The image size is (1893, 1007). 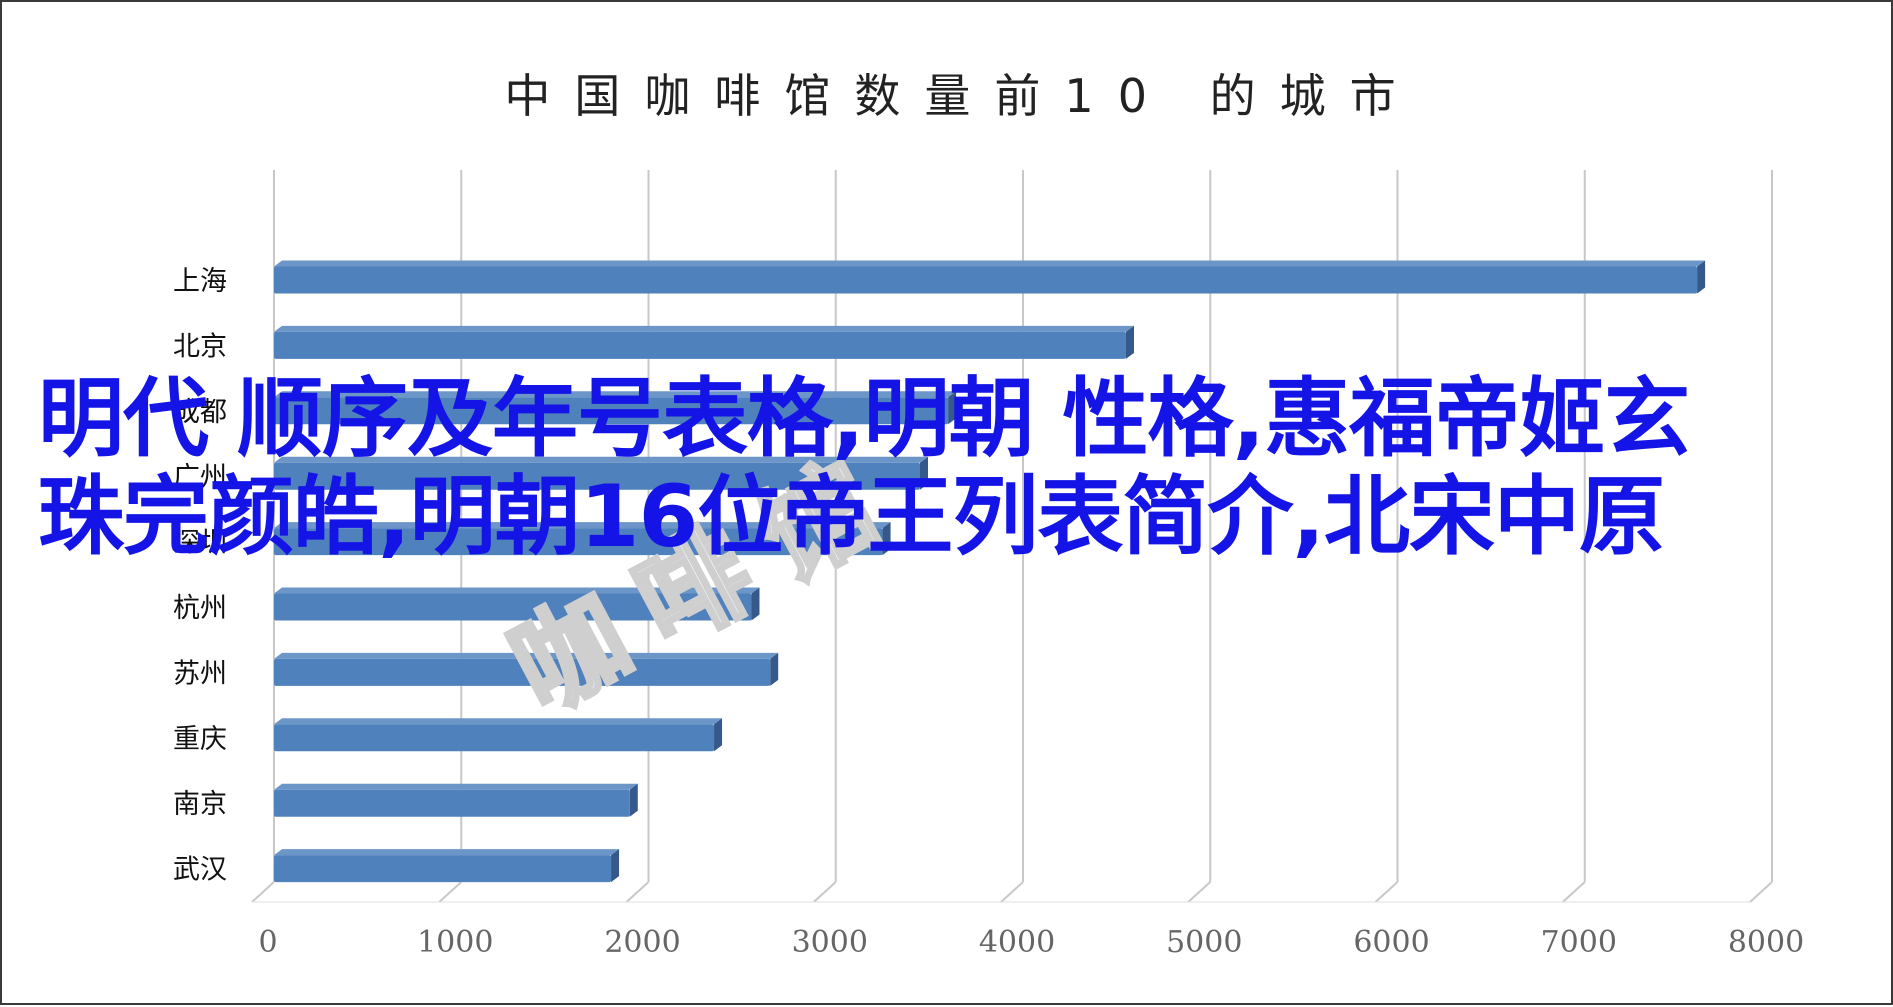 What do you see at coordinates (1766, 942) in the screenshot?
I see `x-tick-label: 8000` at bounding box center [1766, 942].